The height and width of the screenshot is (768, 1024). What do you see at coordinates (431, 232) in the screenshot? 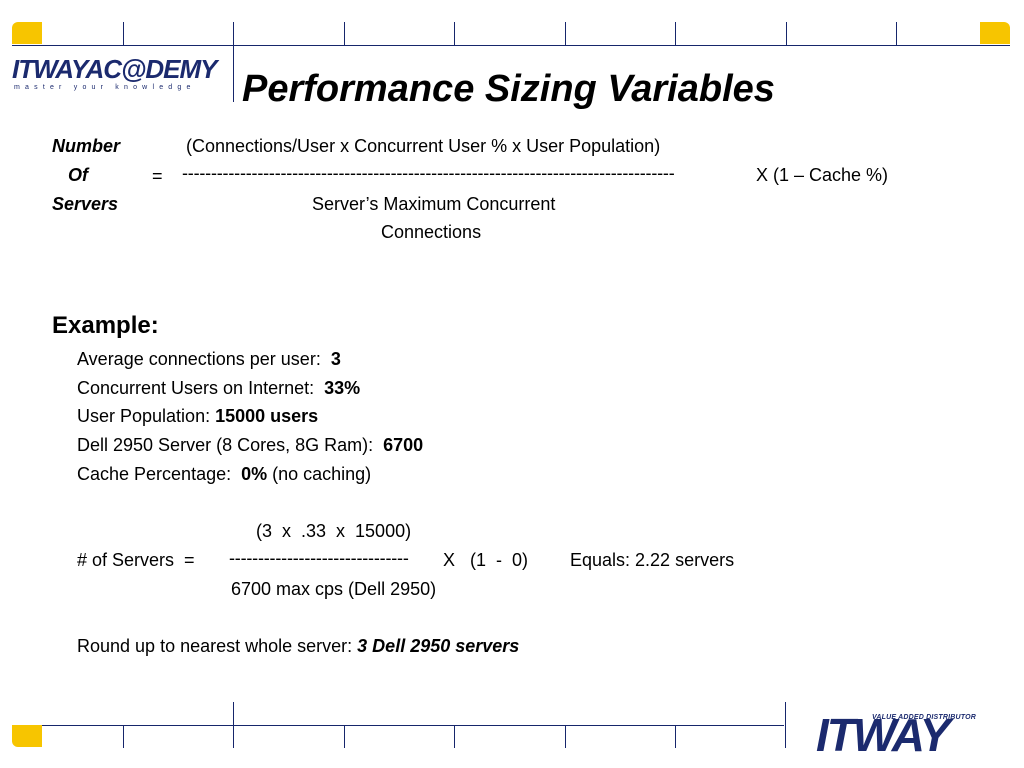
I see `formula-denominator-line2: Connections` at bounding box center [431, 232].